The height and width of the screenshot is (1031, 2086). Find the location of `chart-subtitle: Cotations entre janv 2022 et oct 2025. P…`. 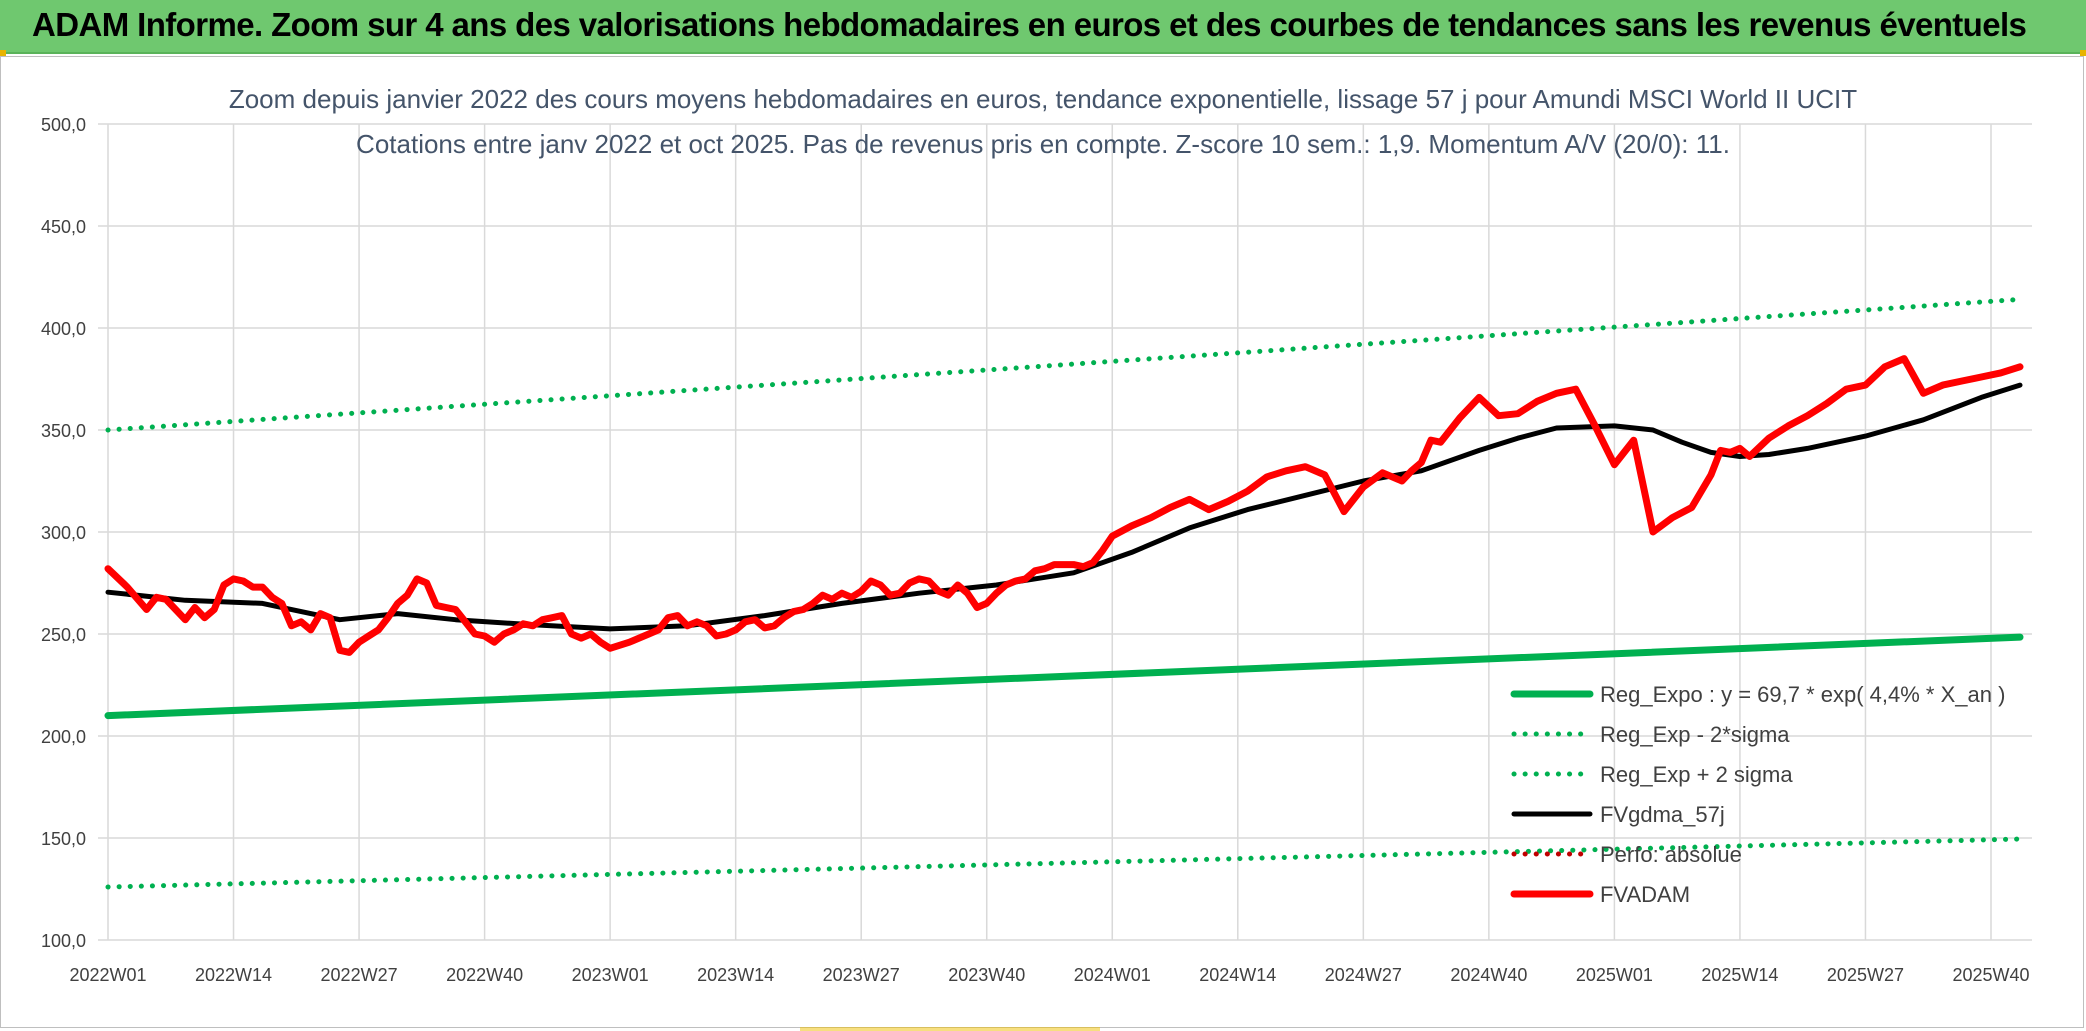

chart-subtitle: Cotations entre janv 2022 et oct 2025. P… is located at coordinates (1043, 144).